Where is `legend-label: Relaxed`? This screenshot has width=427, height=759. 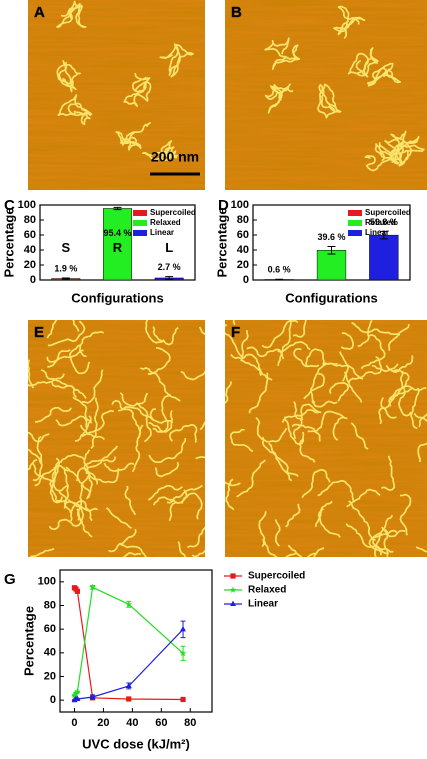 legend-label: Relaxed is located at coordinates (267, 590).